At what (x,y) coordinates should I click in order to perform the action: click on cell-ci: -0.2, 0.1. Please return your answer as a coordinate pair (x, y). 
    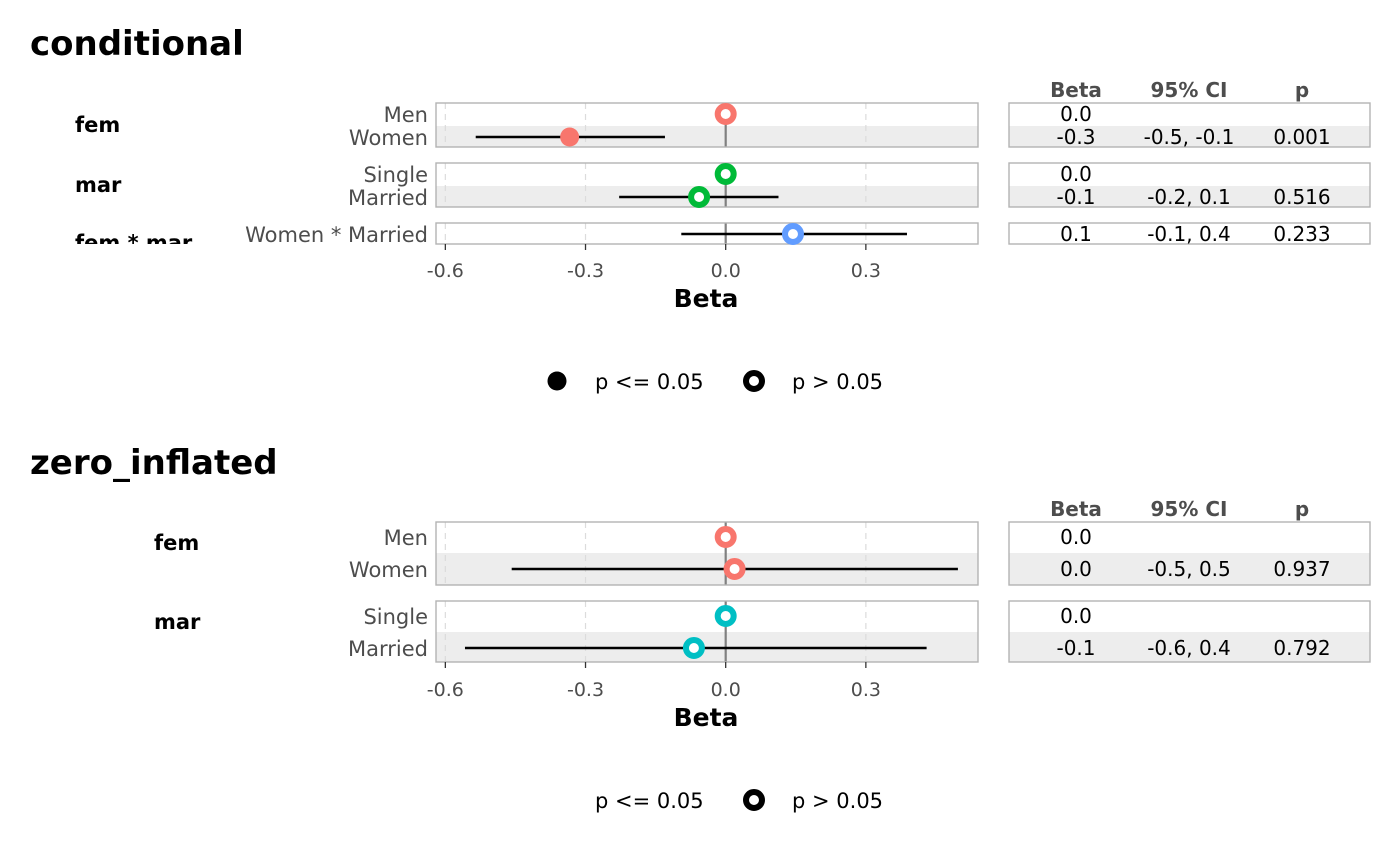
    Looking at the image, I should click on (1189, 197).